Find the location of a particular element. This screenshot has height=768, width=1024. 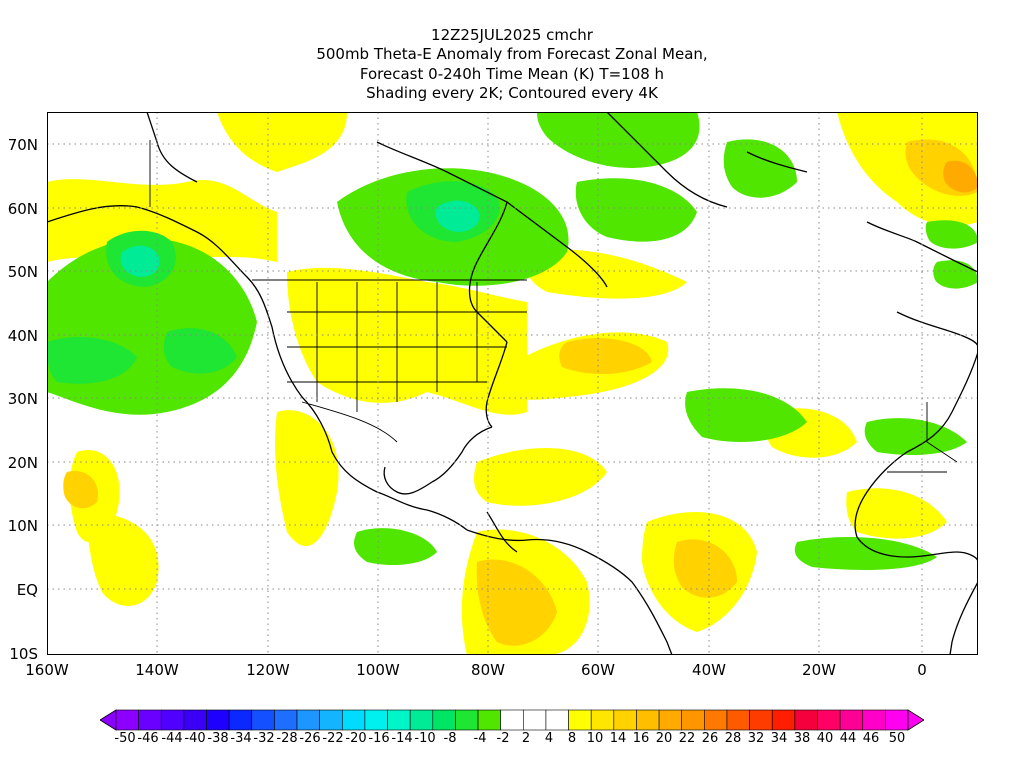

colorbar is located at coordinates (512, 720).